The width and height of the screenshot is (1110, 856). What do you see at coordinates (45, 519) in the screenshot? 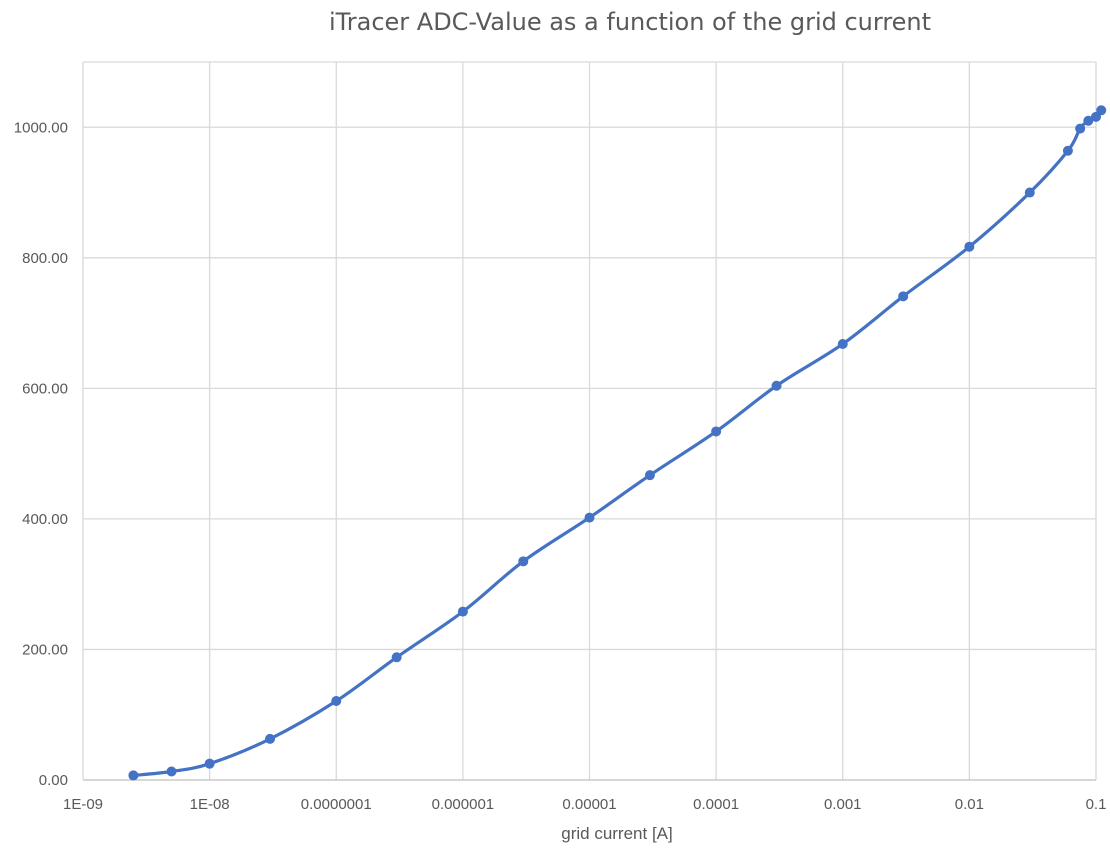
I see `y-tick-label: 400.00` at bounding box center [45, 519].